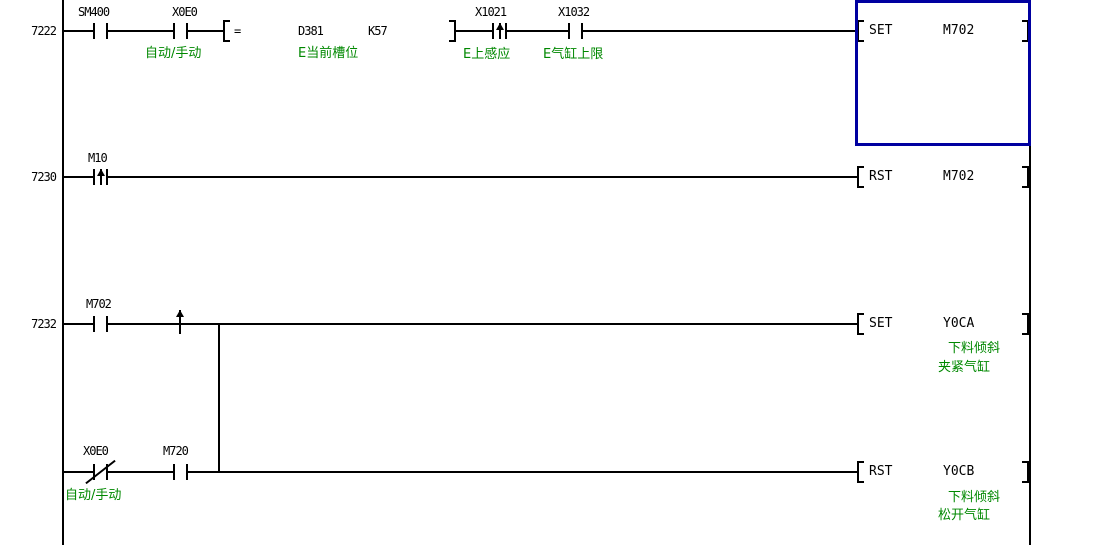 This screenshot has width=1096, height=545. Describe the element at coordinates (487, 54) in the screenshot. I see `device-comment-x1021: E上感应` at that location.